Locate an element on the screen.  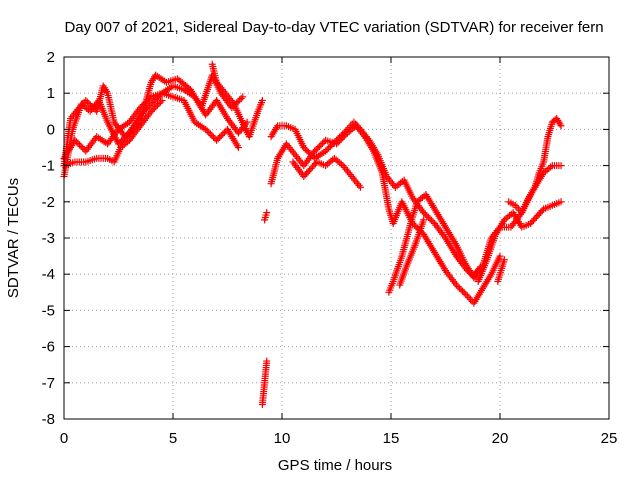
y-tick-label: -5 is located at coordinates (48, 310).